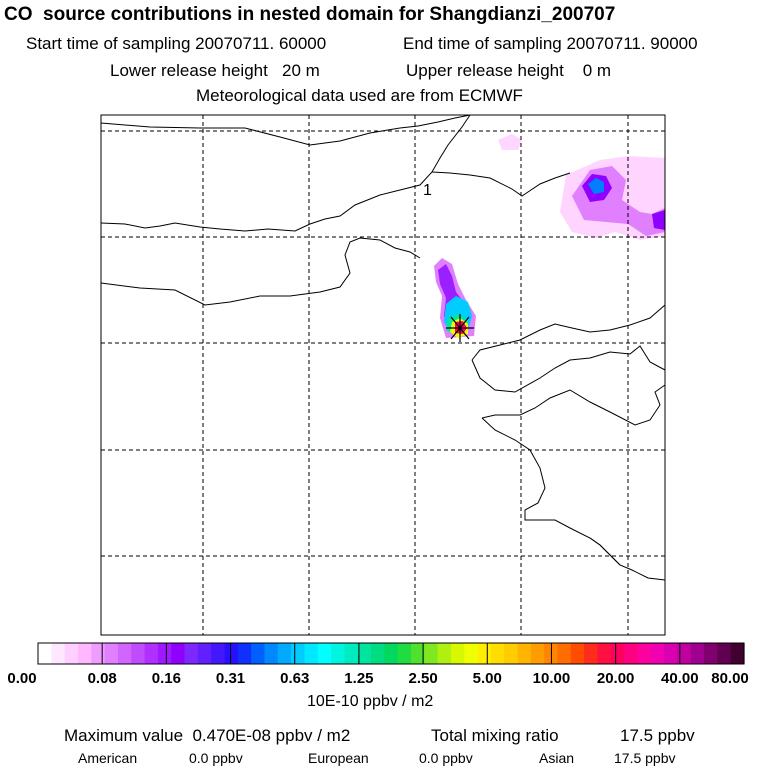 The image size is (768, 768). What do you see at coordinates (230, 678) in the screenshot?
I see `colorbar-tick-label: 0.31` at bounding box center [230, 678].